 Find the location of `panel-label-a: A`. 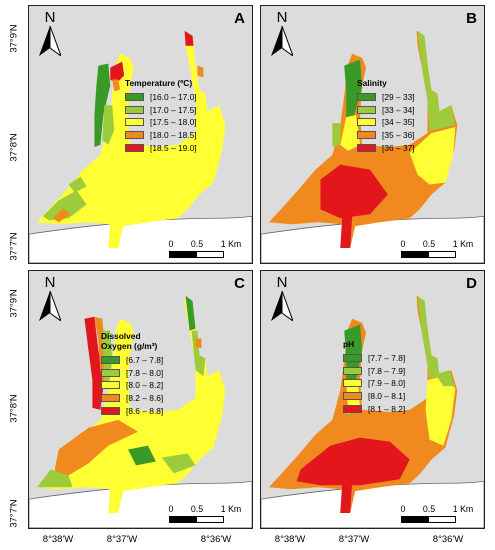

panel-label-a: A is located at coordinates (239, 18).